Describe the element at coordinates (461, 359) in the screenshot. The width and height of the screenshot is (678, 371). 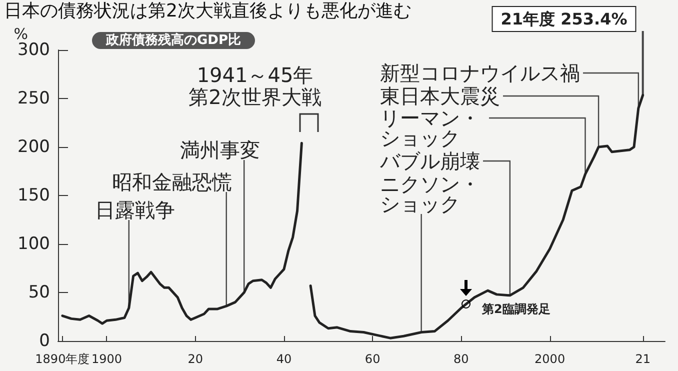
I see `x-tick-label: 80` at that location.